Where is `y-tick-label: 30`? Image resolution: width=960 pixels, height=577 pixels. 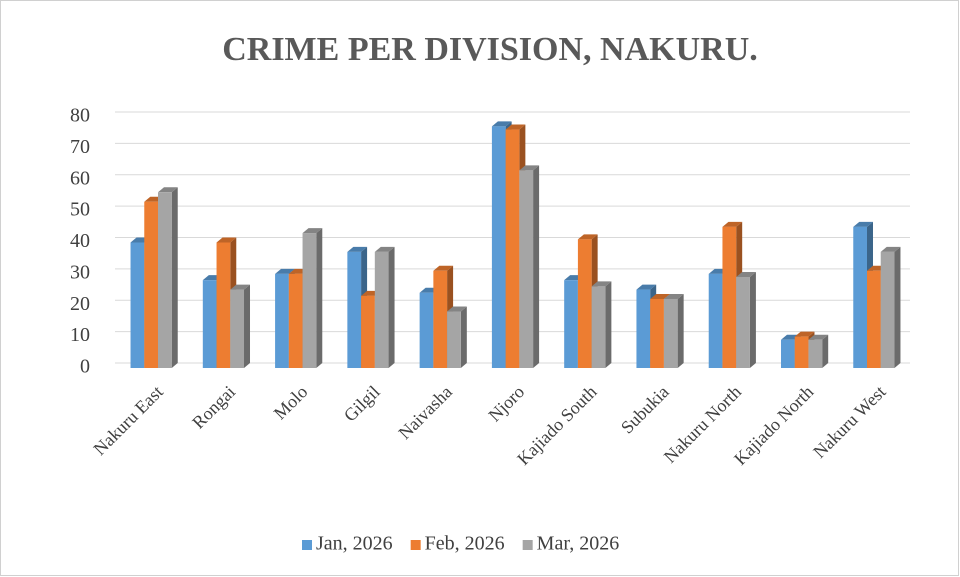
y-tick-label: 30 is located at coordinates (80, 272).